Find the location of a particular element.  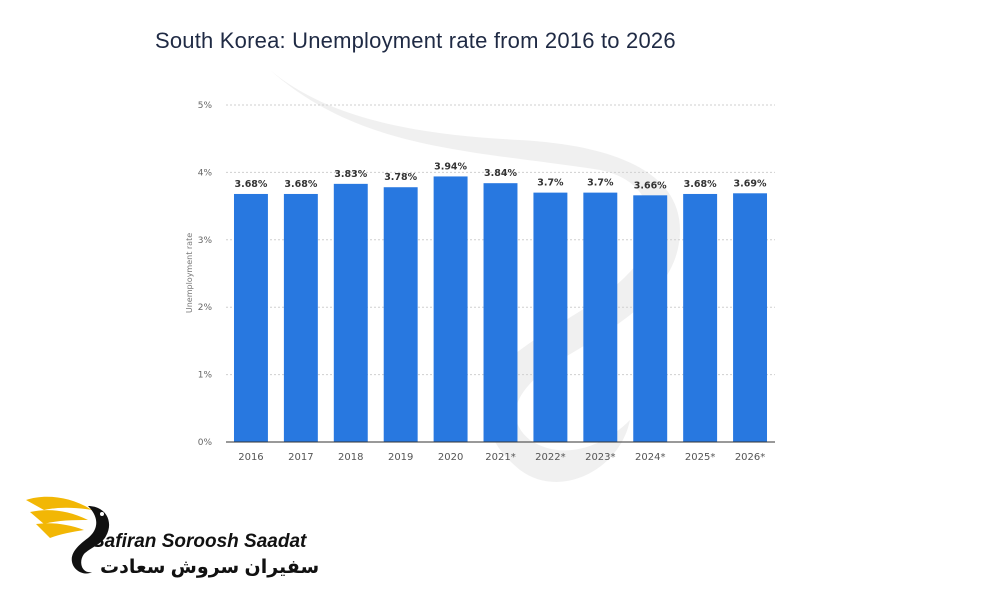

x-tick-label: 2026* is located at coordinates (750, 457).